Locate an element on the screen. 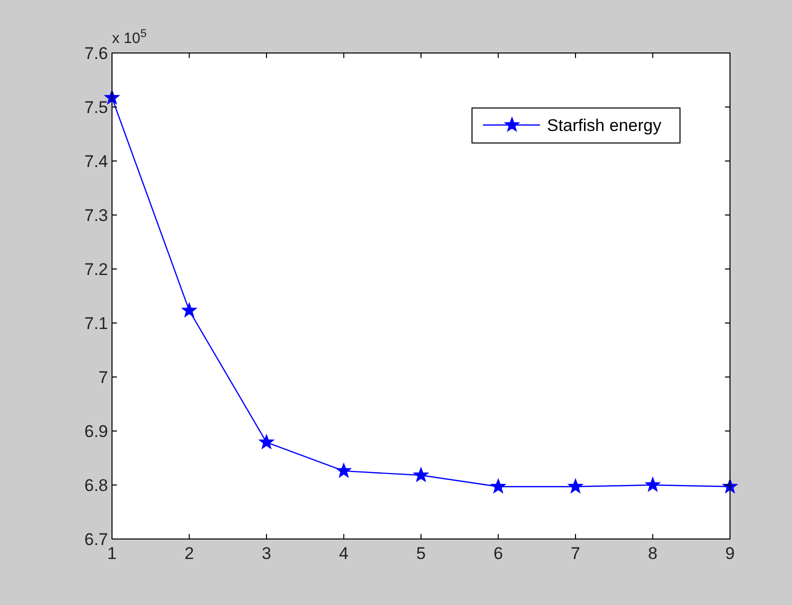 This screenshot has height=605, width=792. x-tick-label: 8 is located at coordinates (653, 553).